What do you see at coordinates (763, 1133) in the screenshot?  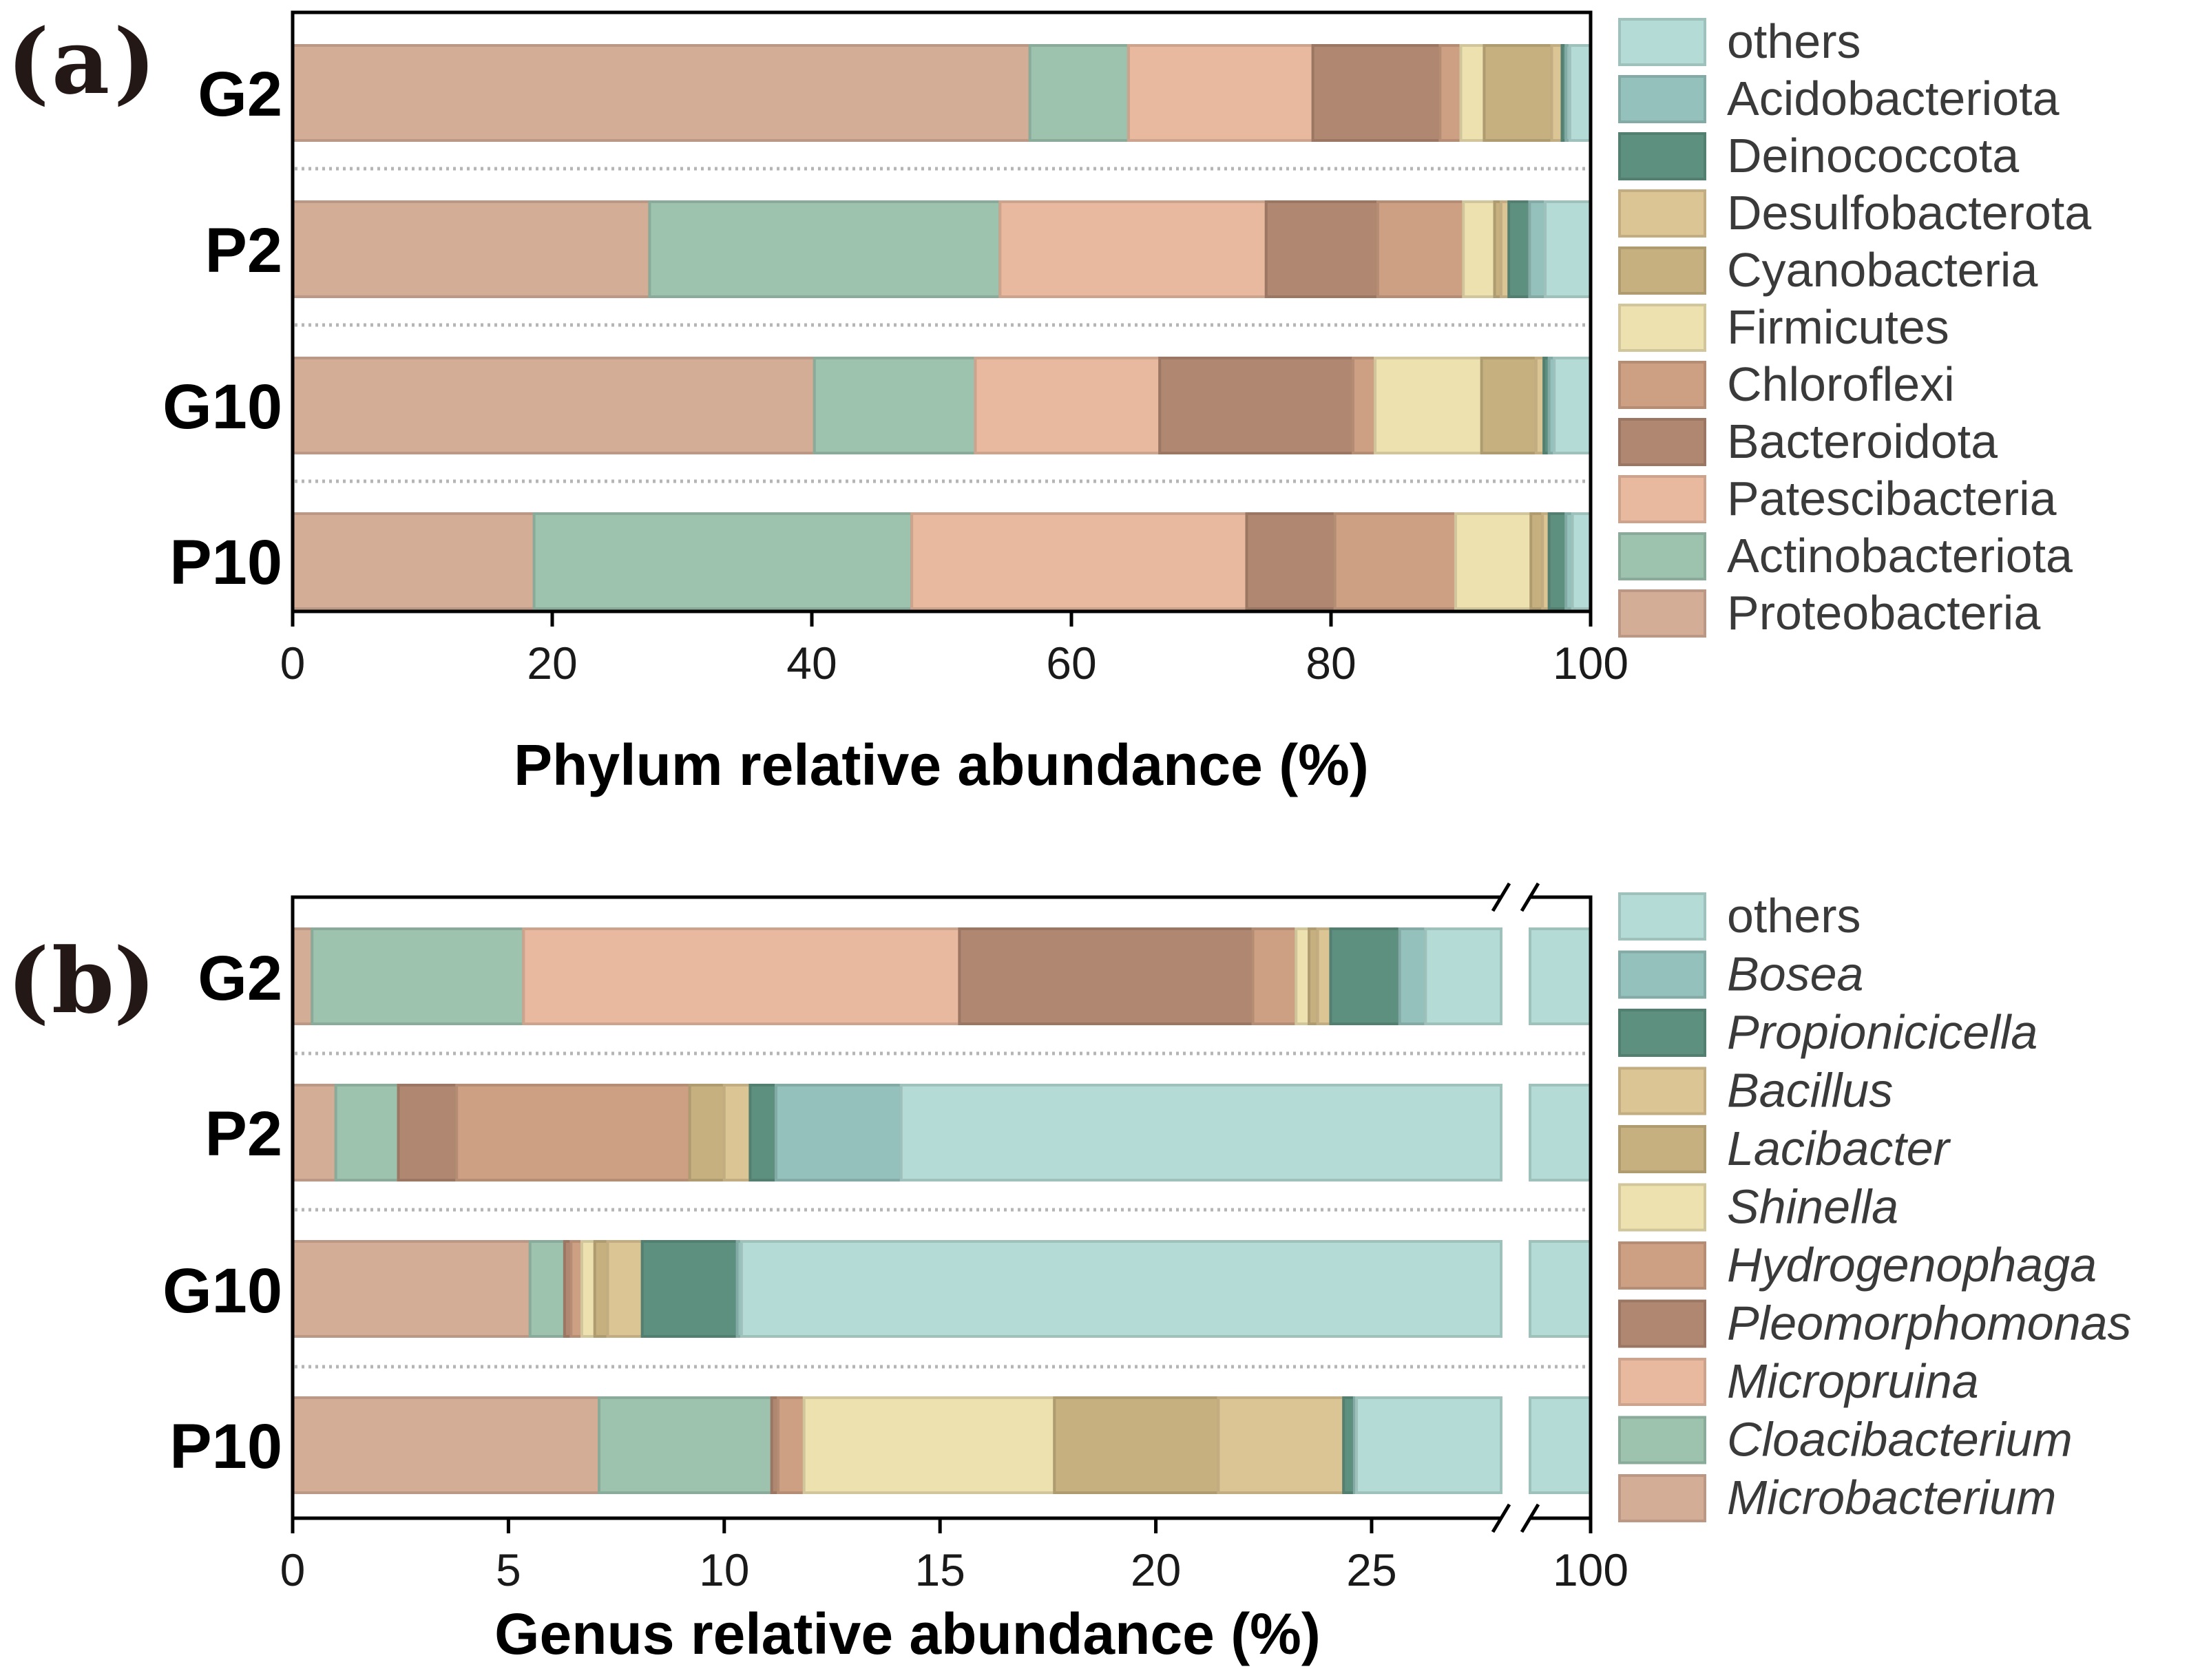 I see `bar-b-p2-propionicicella` at bounding box center [763, 1133].